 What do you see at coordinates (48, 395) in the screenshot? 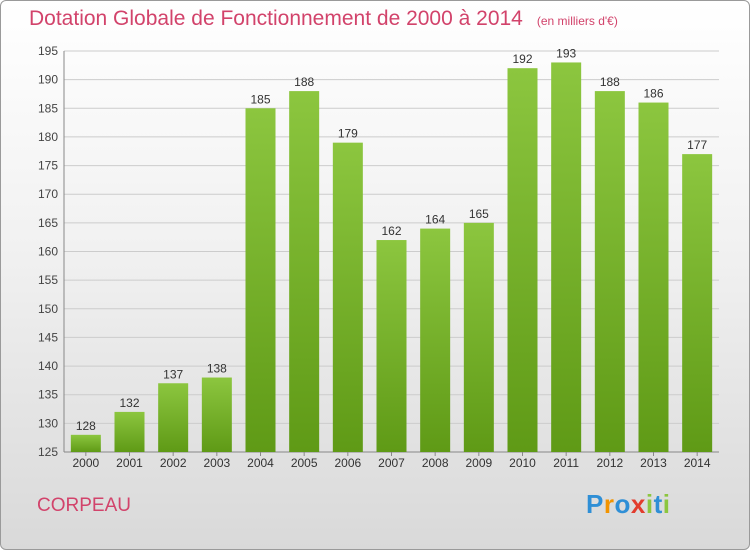
I see `y-tick-label: 135` at bounding box center [48, 395].